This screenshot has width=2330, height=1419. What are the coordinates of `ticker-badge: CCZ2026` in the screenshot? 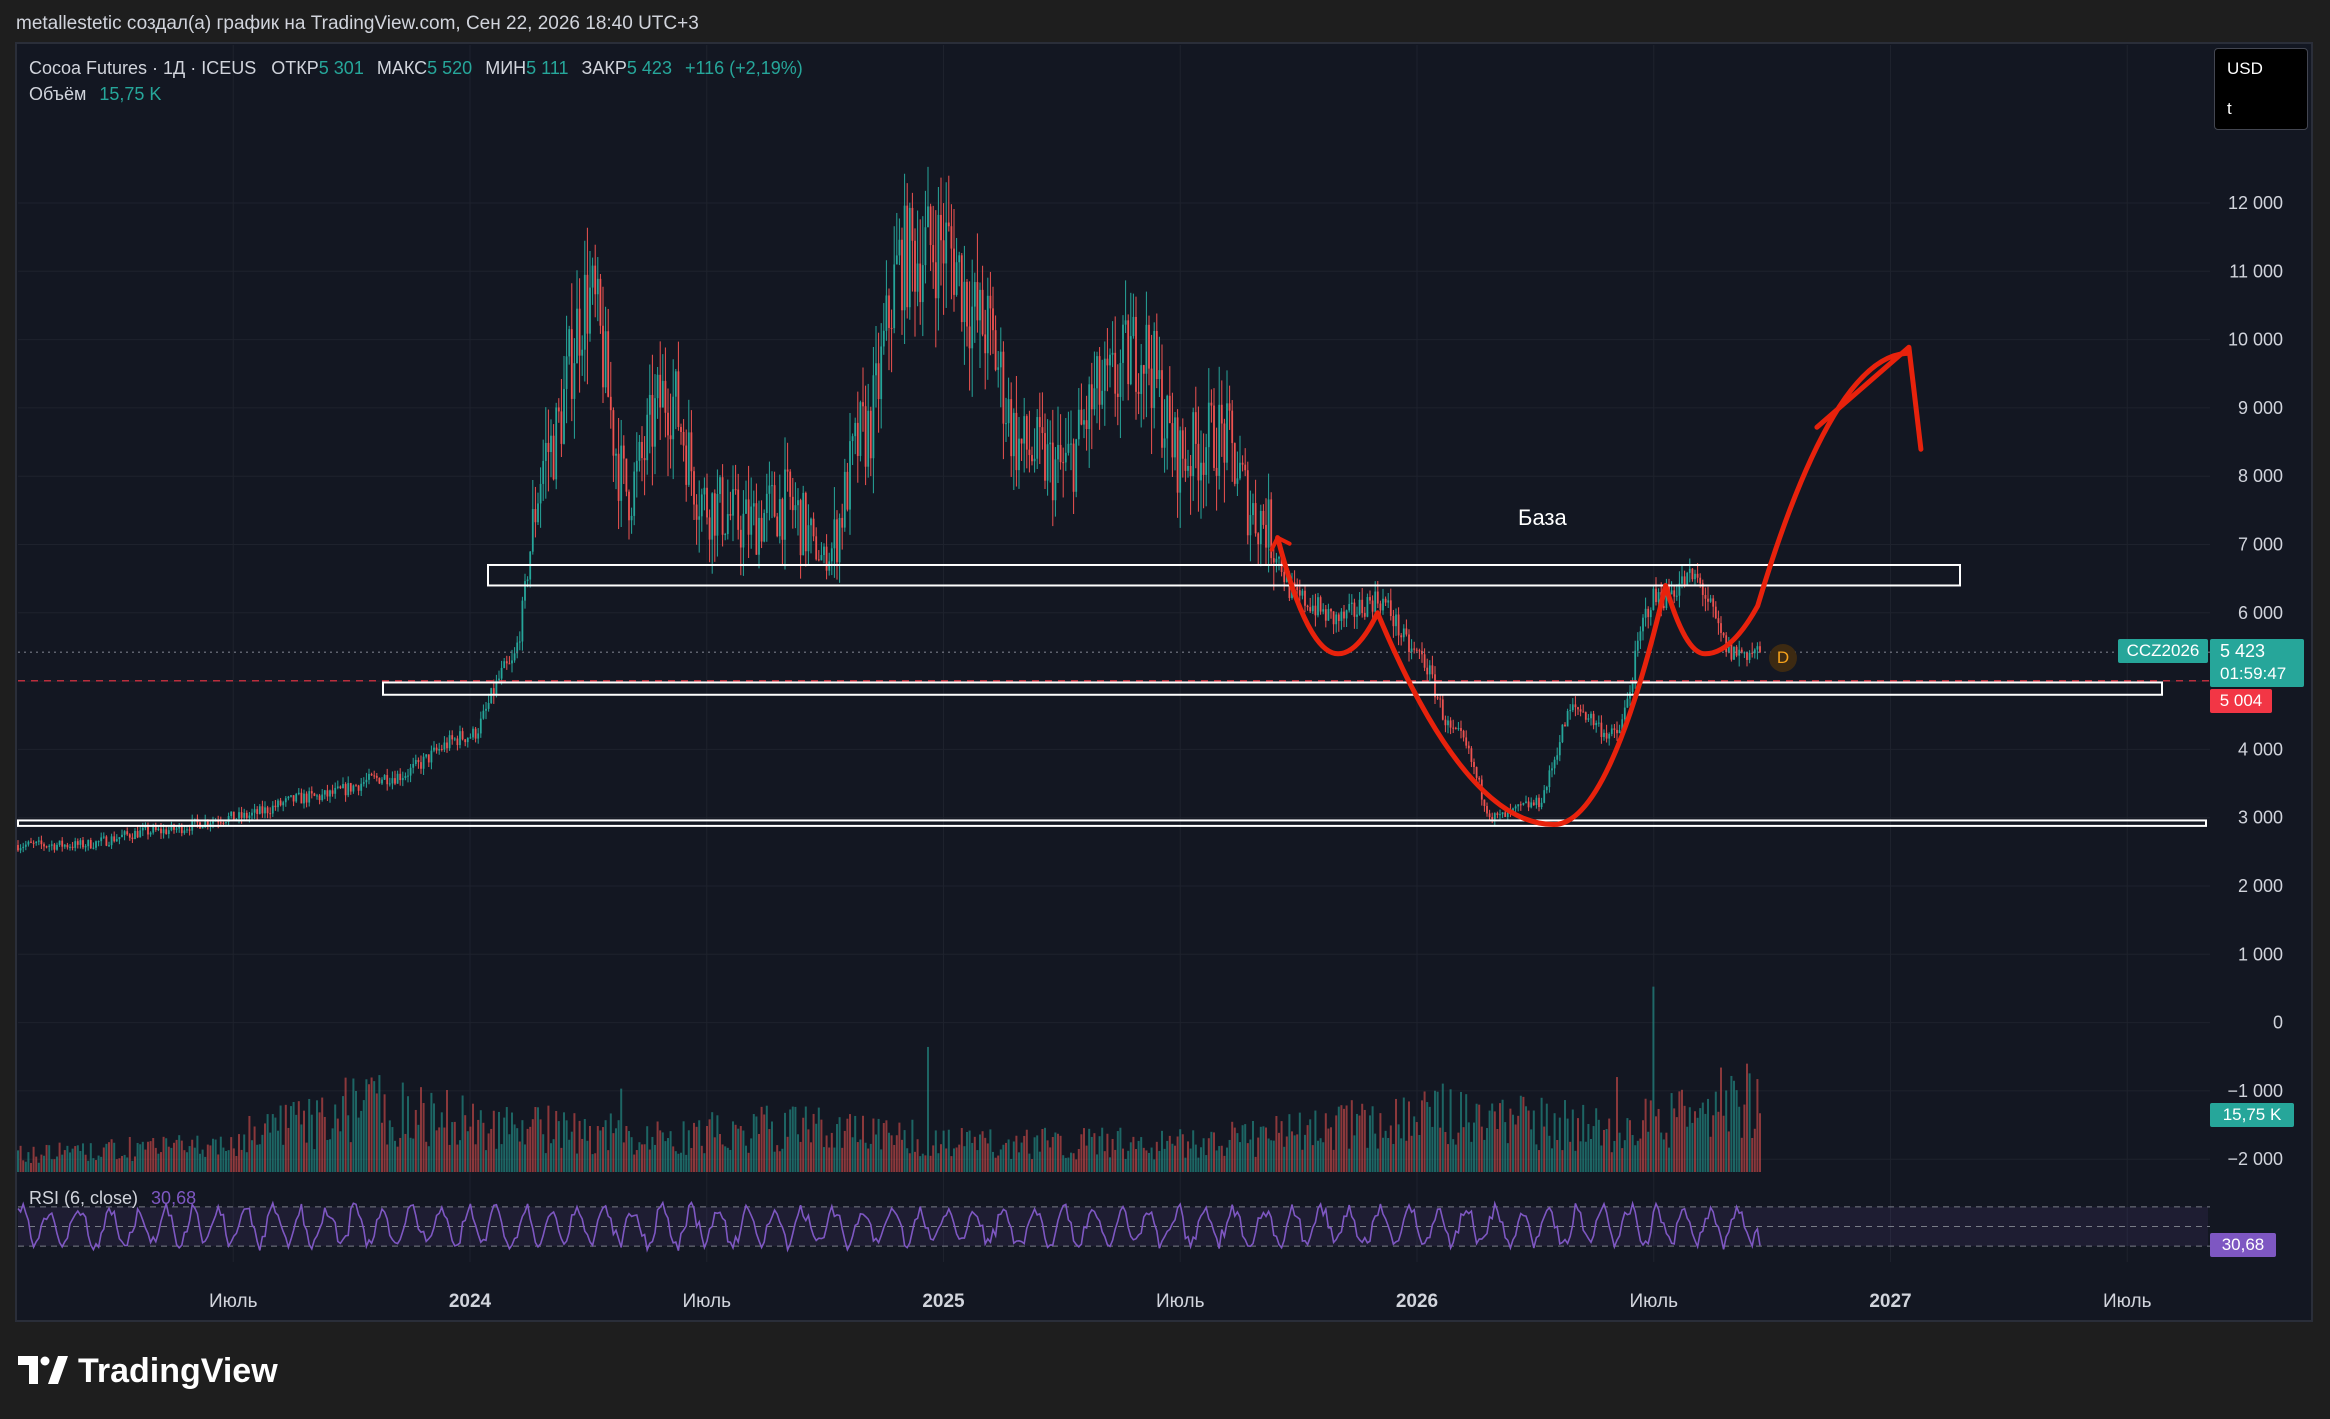 It's located at (2163, 651).